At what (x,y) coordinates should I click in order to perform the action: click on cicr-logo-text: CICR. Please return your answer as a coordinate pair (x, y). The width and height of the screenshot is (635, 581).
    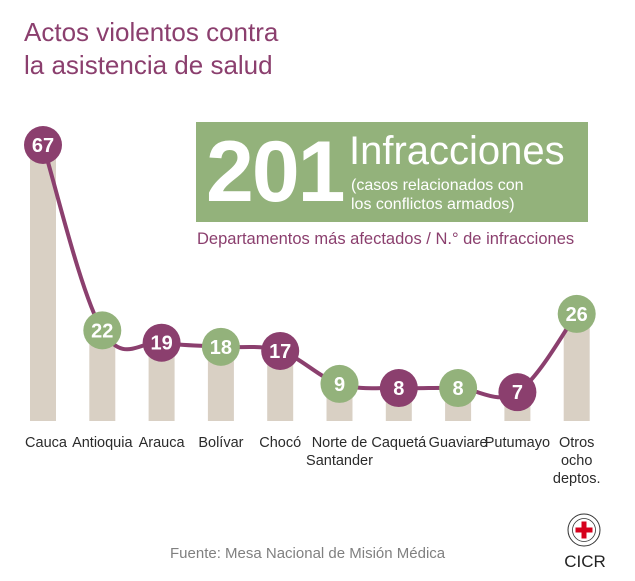
    Looking at the image, I should click on (585, 561).